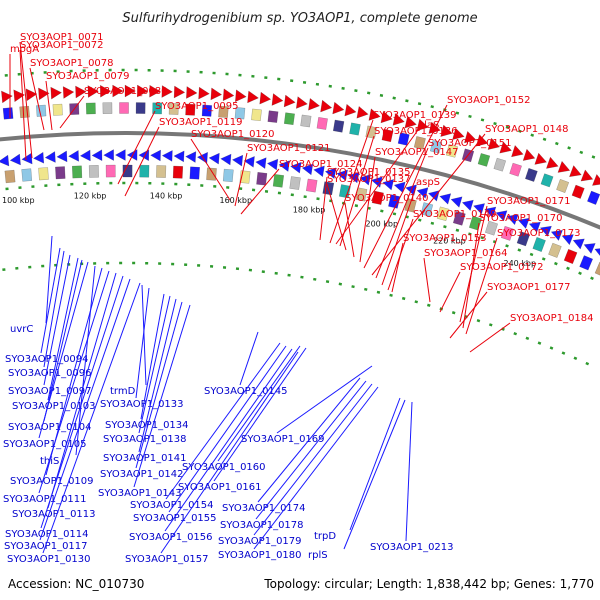 The height and width of the screenshot is (600, 600). What do you see at coordinates (201, 122) in the screenshot?
I see `forward-gene-label: SYO3AOP1_0119` at bounding box center [201, 122].